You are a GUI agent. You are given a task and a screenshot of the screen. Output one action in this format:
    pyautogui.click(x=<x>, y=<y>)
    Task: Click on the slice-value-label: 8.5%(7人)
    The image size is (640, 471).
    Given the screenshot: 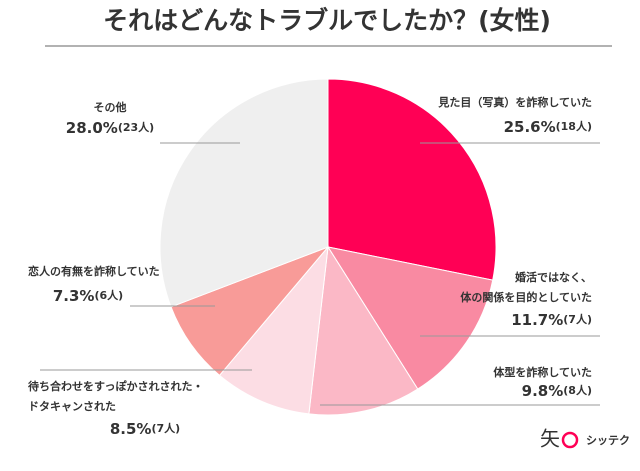 What is the action you would take?
    pyautogui.click(x=145, y=429)
    